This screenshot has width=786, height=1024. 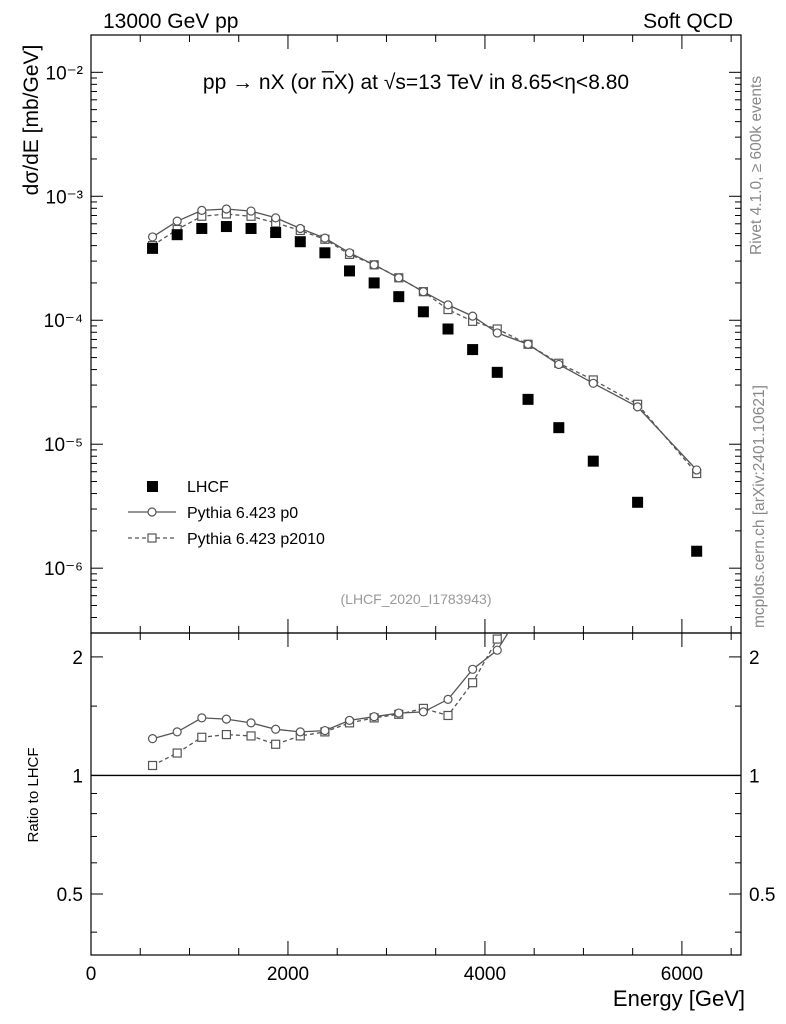 I want to click on header-left: 13000 GeV pp, so click(x=170, y=21).